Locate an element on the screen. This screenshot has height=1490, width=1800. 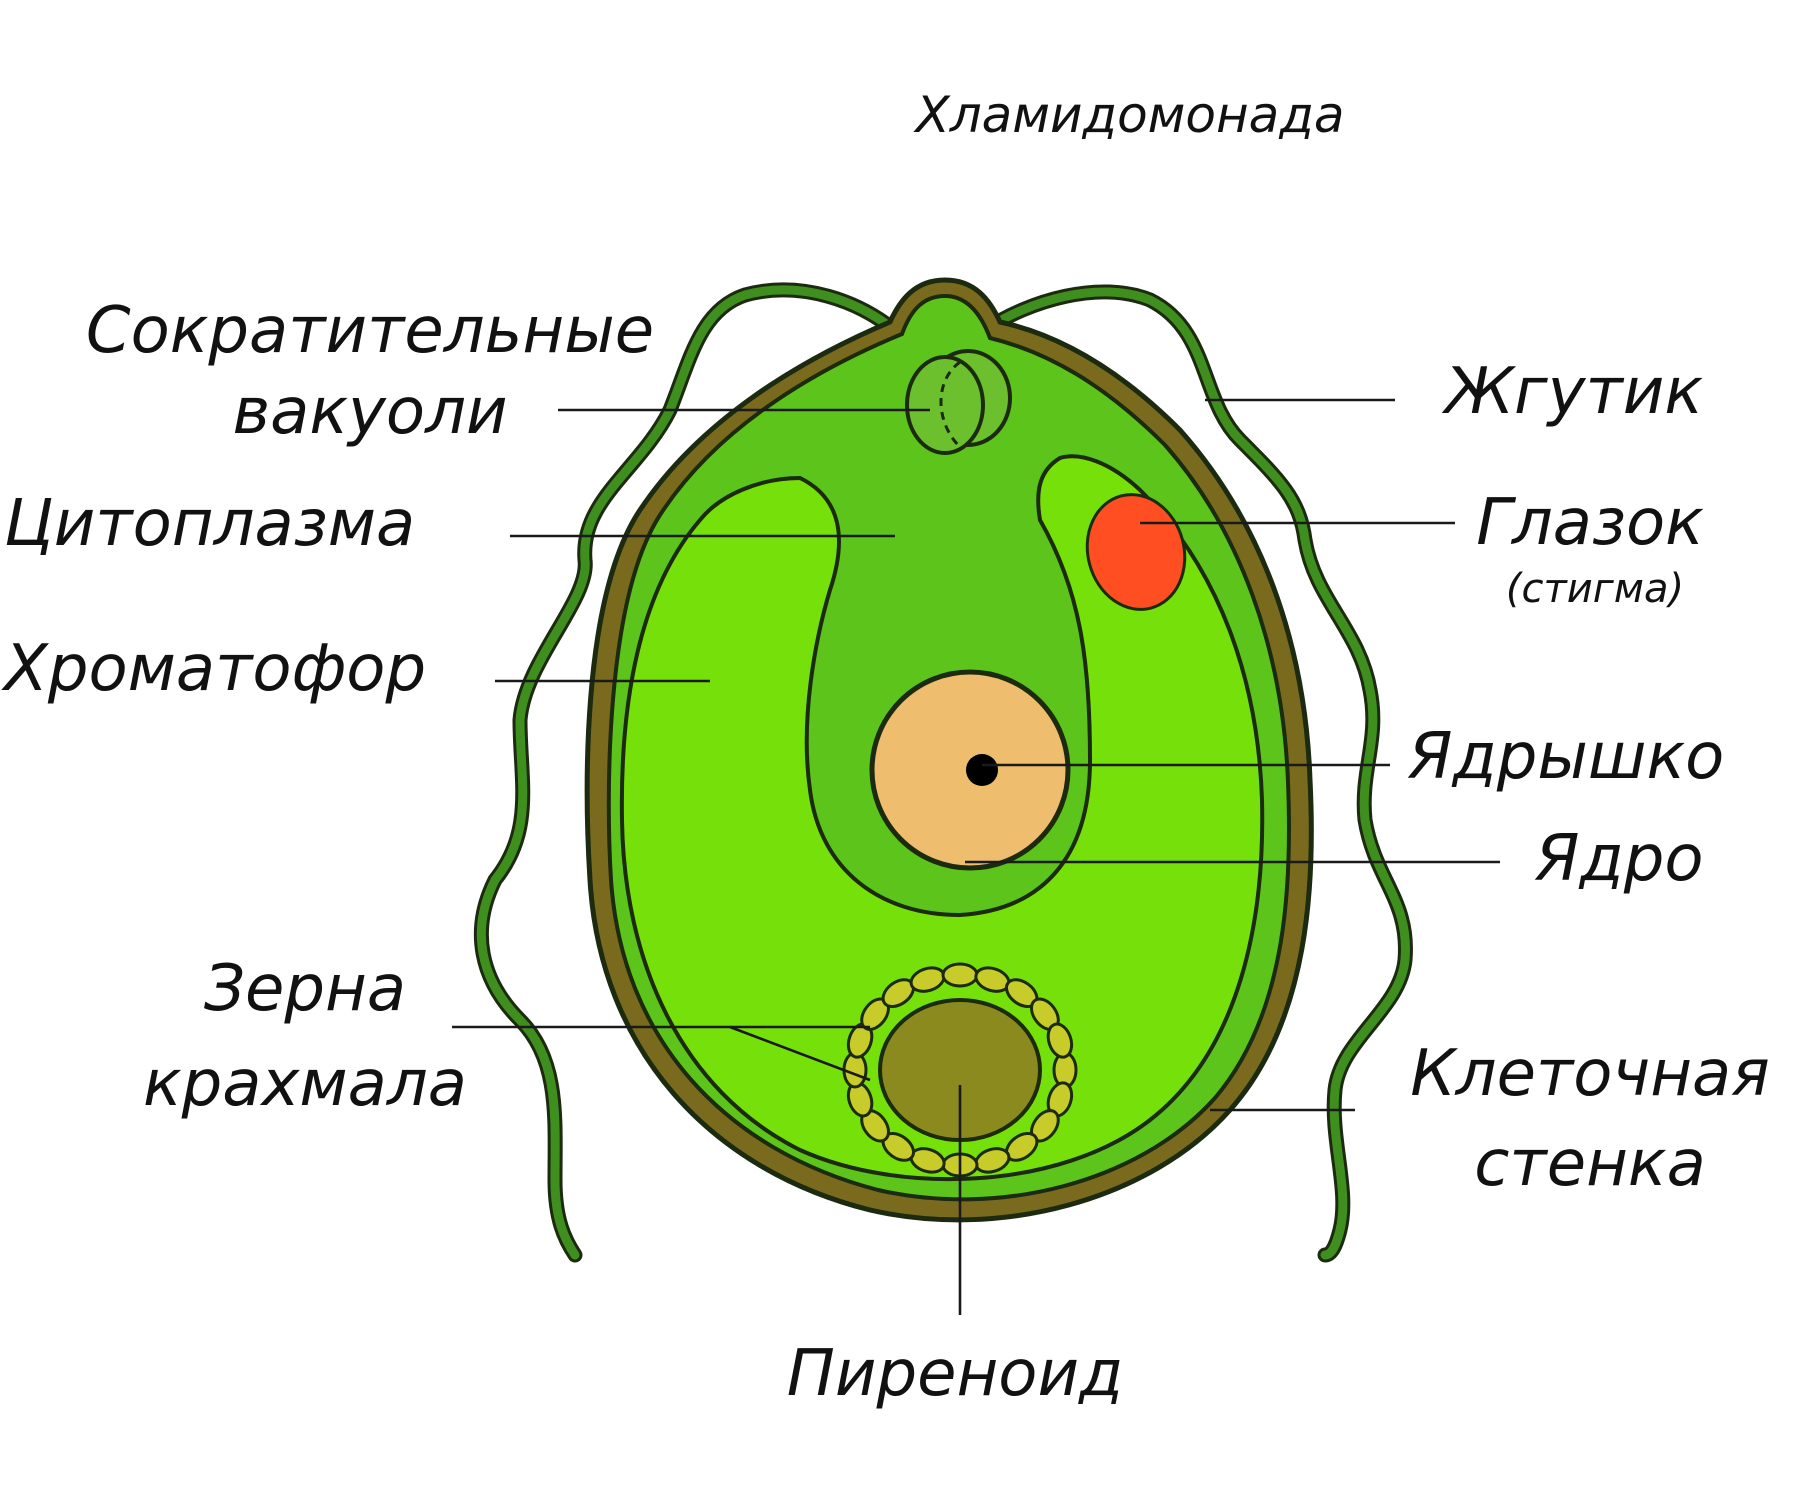
label-starch-grains-1: Зерна is located at coordinates (305, 989).